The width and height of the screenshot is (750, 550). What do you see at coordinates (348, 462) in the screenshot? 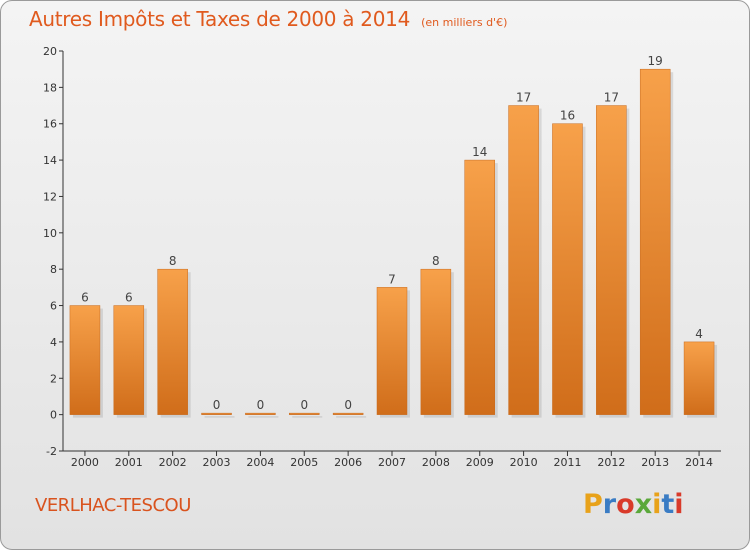
I see `x-tick-label: 2006` at bounding box center [348, 462].